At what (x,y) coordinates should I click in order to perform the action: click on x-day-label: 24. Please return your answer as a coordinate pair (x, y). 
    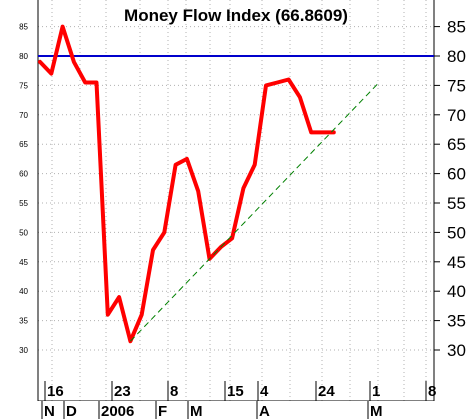
    Looking at the image, I should click on (326, 391).